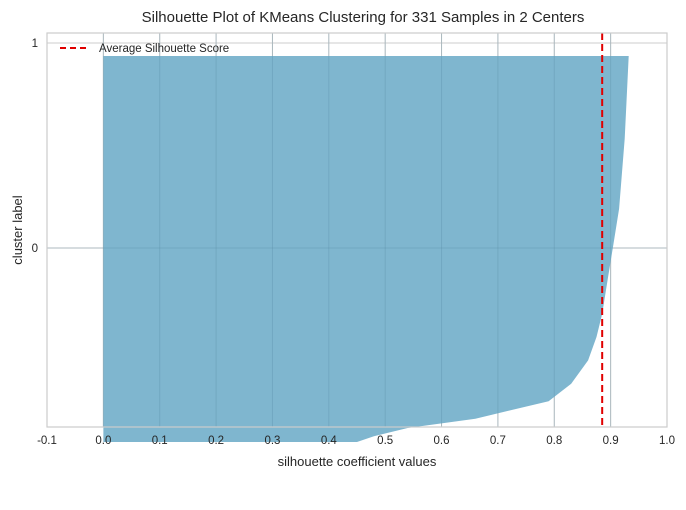 The image size is (686, 510). Describe the element at coordinates (35, 44) in the screenshot. I see `y-tick-label: 1` at that location.